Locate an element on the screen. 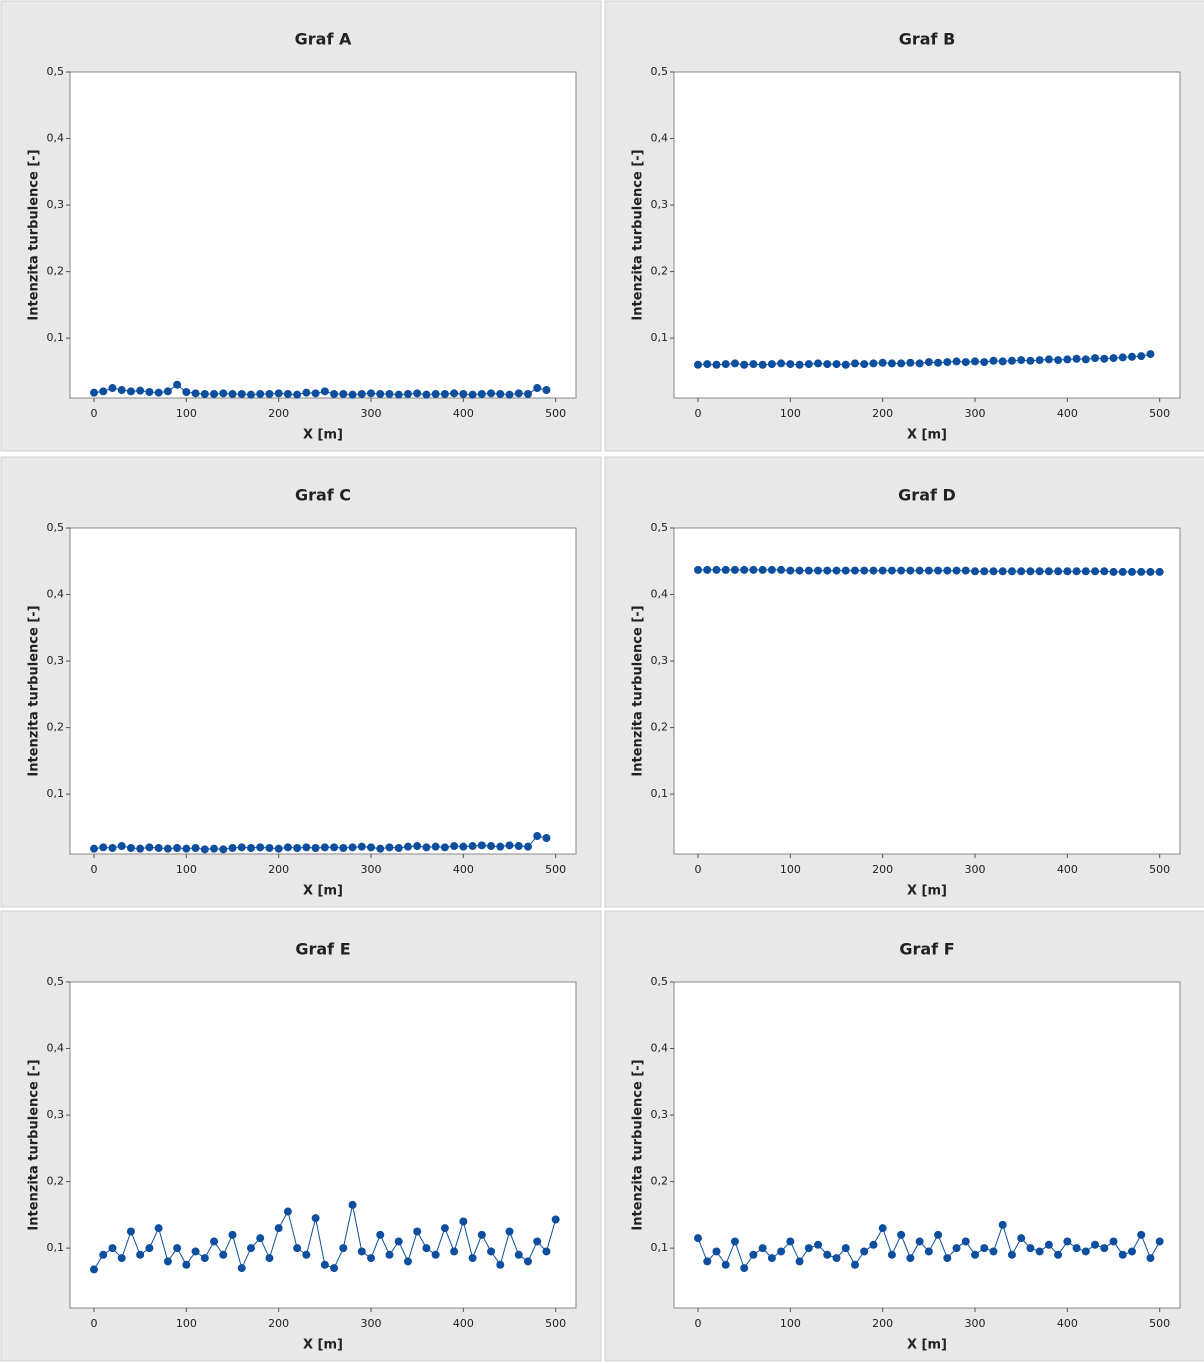 This screenshot has height=1364, width=1204. plot-area is located at coordinates (323, 691).